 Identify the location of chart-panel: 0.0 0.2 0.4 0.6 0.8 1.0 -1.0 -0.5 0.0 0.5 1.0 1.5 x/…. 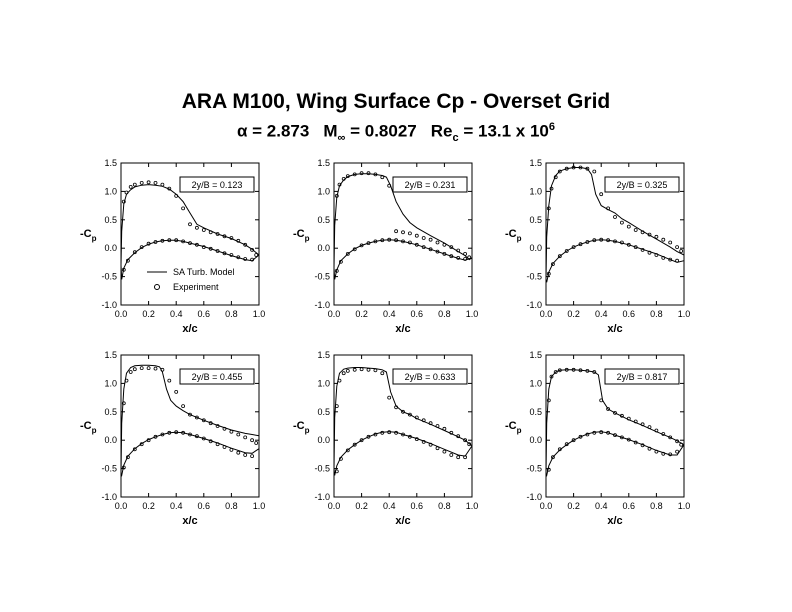
(597, 246).